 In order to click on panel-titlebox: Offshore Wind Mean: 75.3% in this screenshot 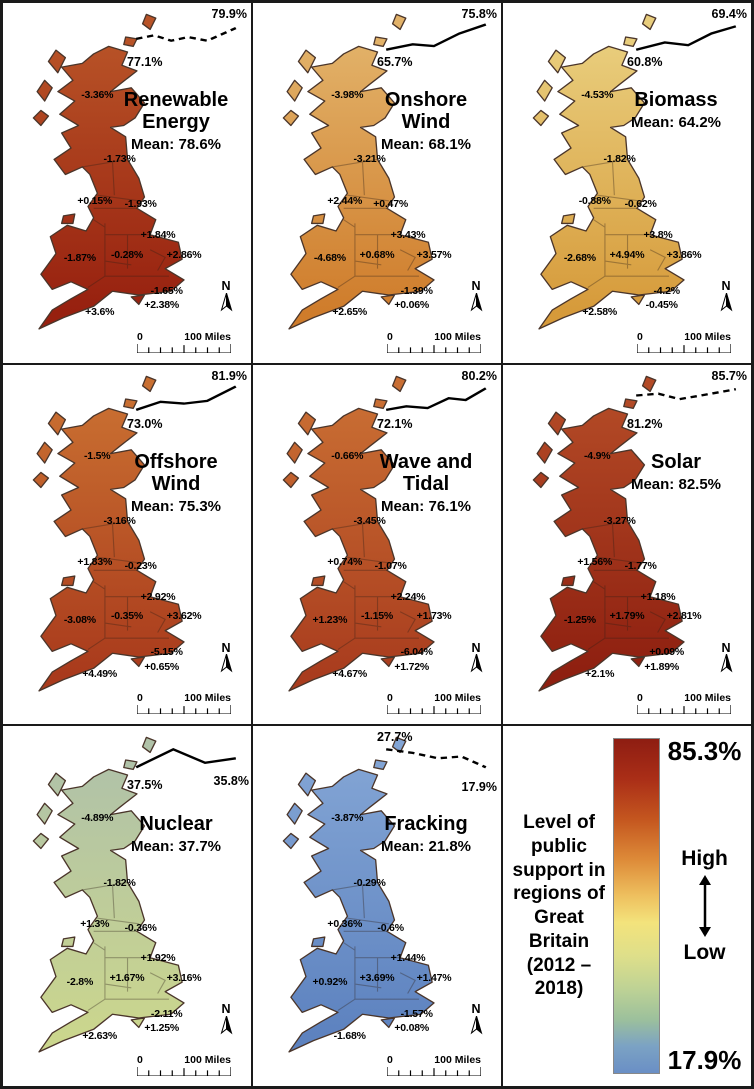, I will do `click(176, 483)`.